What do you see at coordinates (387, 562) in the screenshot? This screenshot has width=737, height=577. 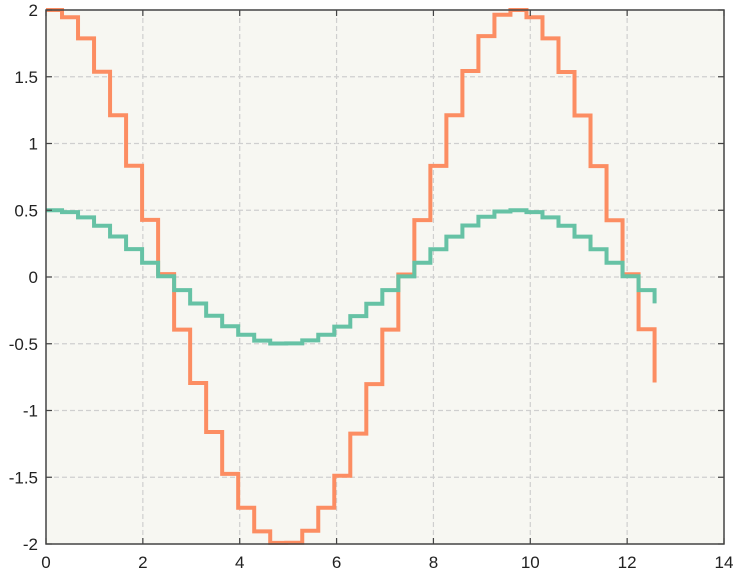 I see `x-axis-labels: 0 2 4 6 8 10 12 14` at bounding box center [387, 562].